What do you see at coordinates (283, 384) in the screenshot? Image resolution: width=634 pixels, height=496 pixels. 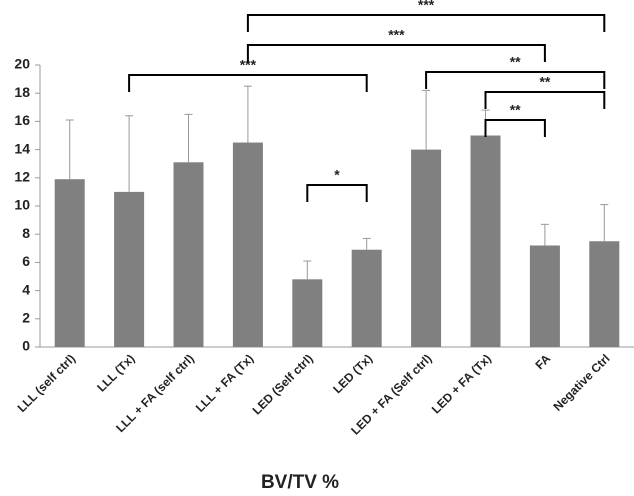 I see `x-tick-label: LED (Self ctrl)` at bounding box center [283, 384].